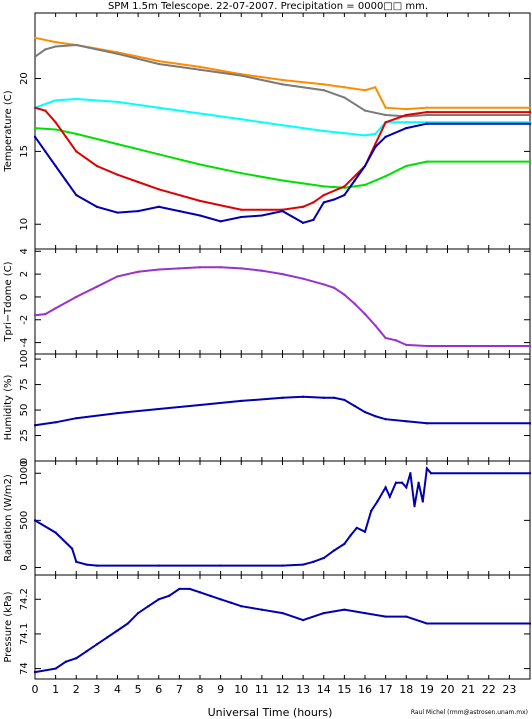  What do you see at coordinates (24, 473) in the screenshot?
I see `y-tick-label: 1000` at bounding box center [24, 473].